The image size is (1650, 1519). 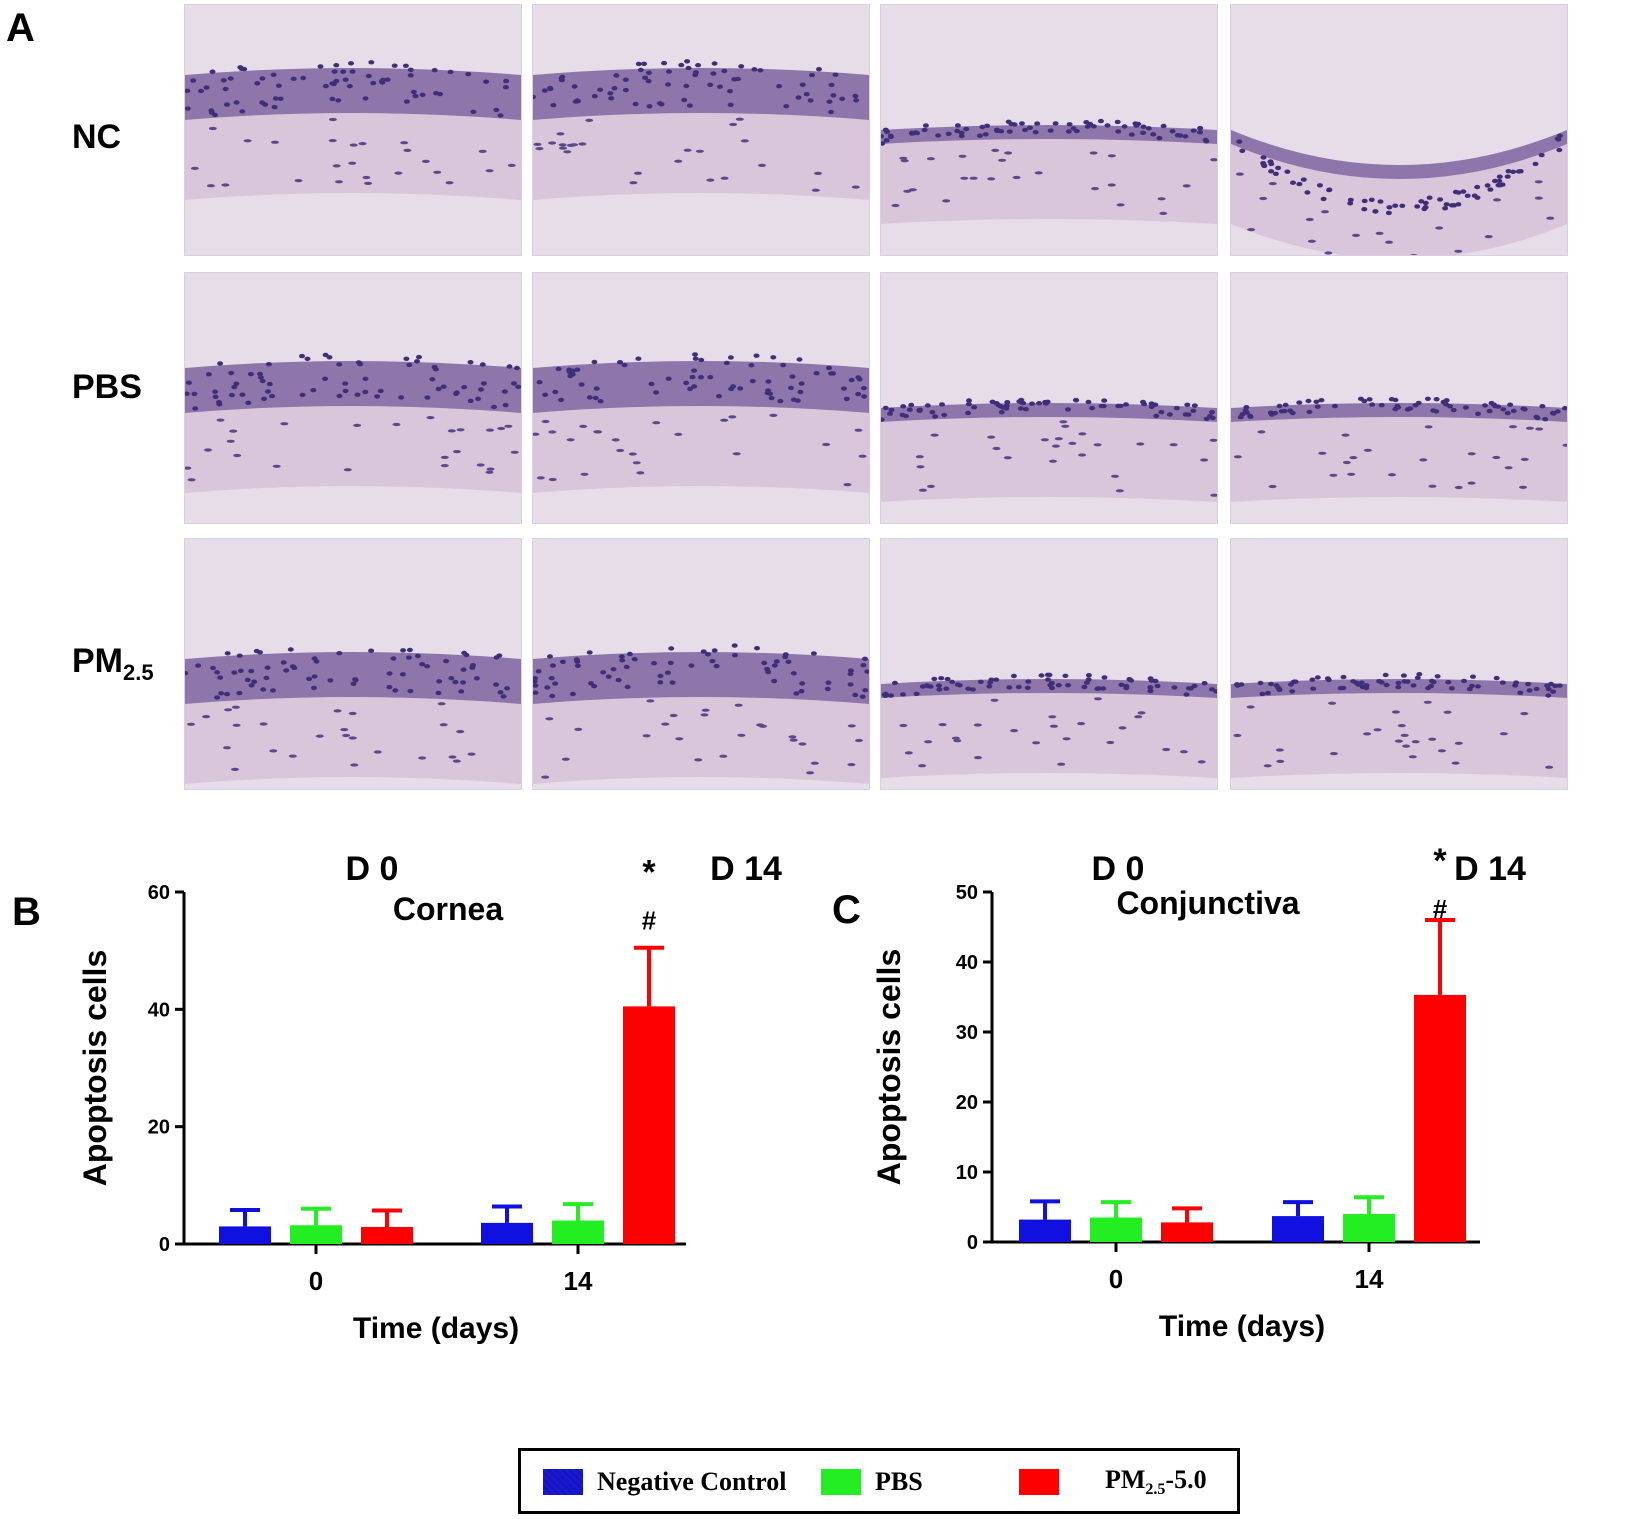 I want to click on legend: Negative Control PBS PM2.5-5.0, so click(x=879, y=1481).